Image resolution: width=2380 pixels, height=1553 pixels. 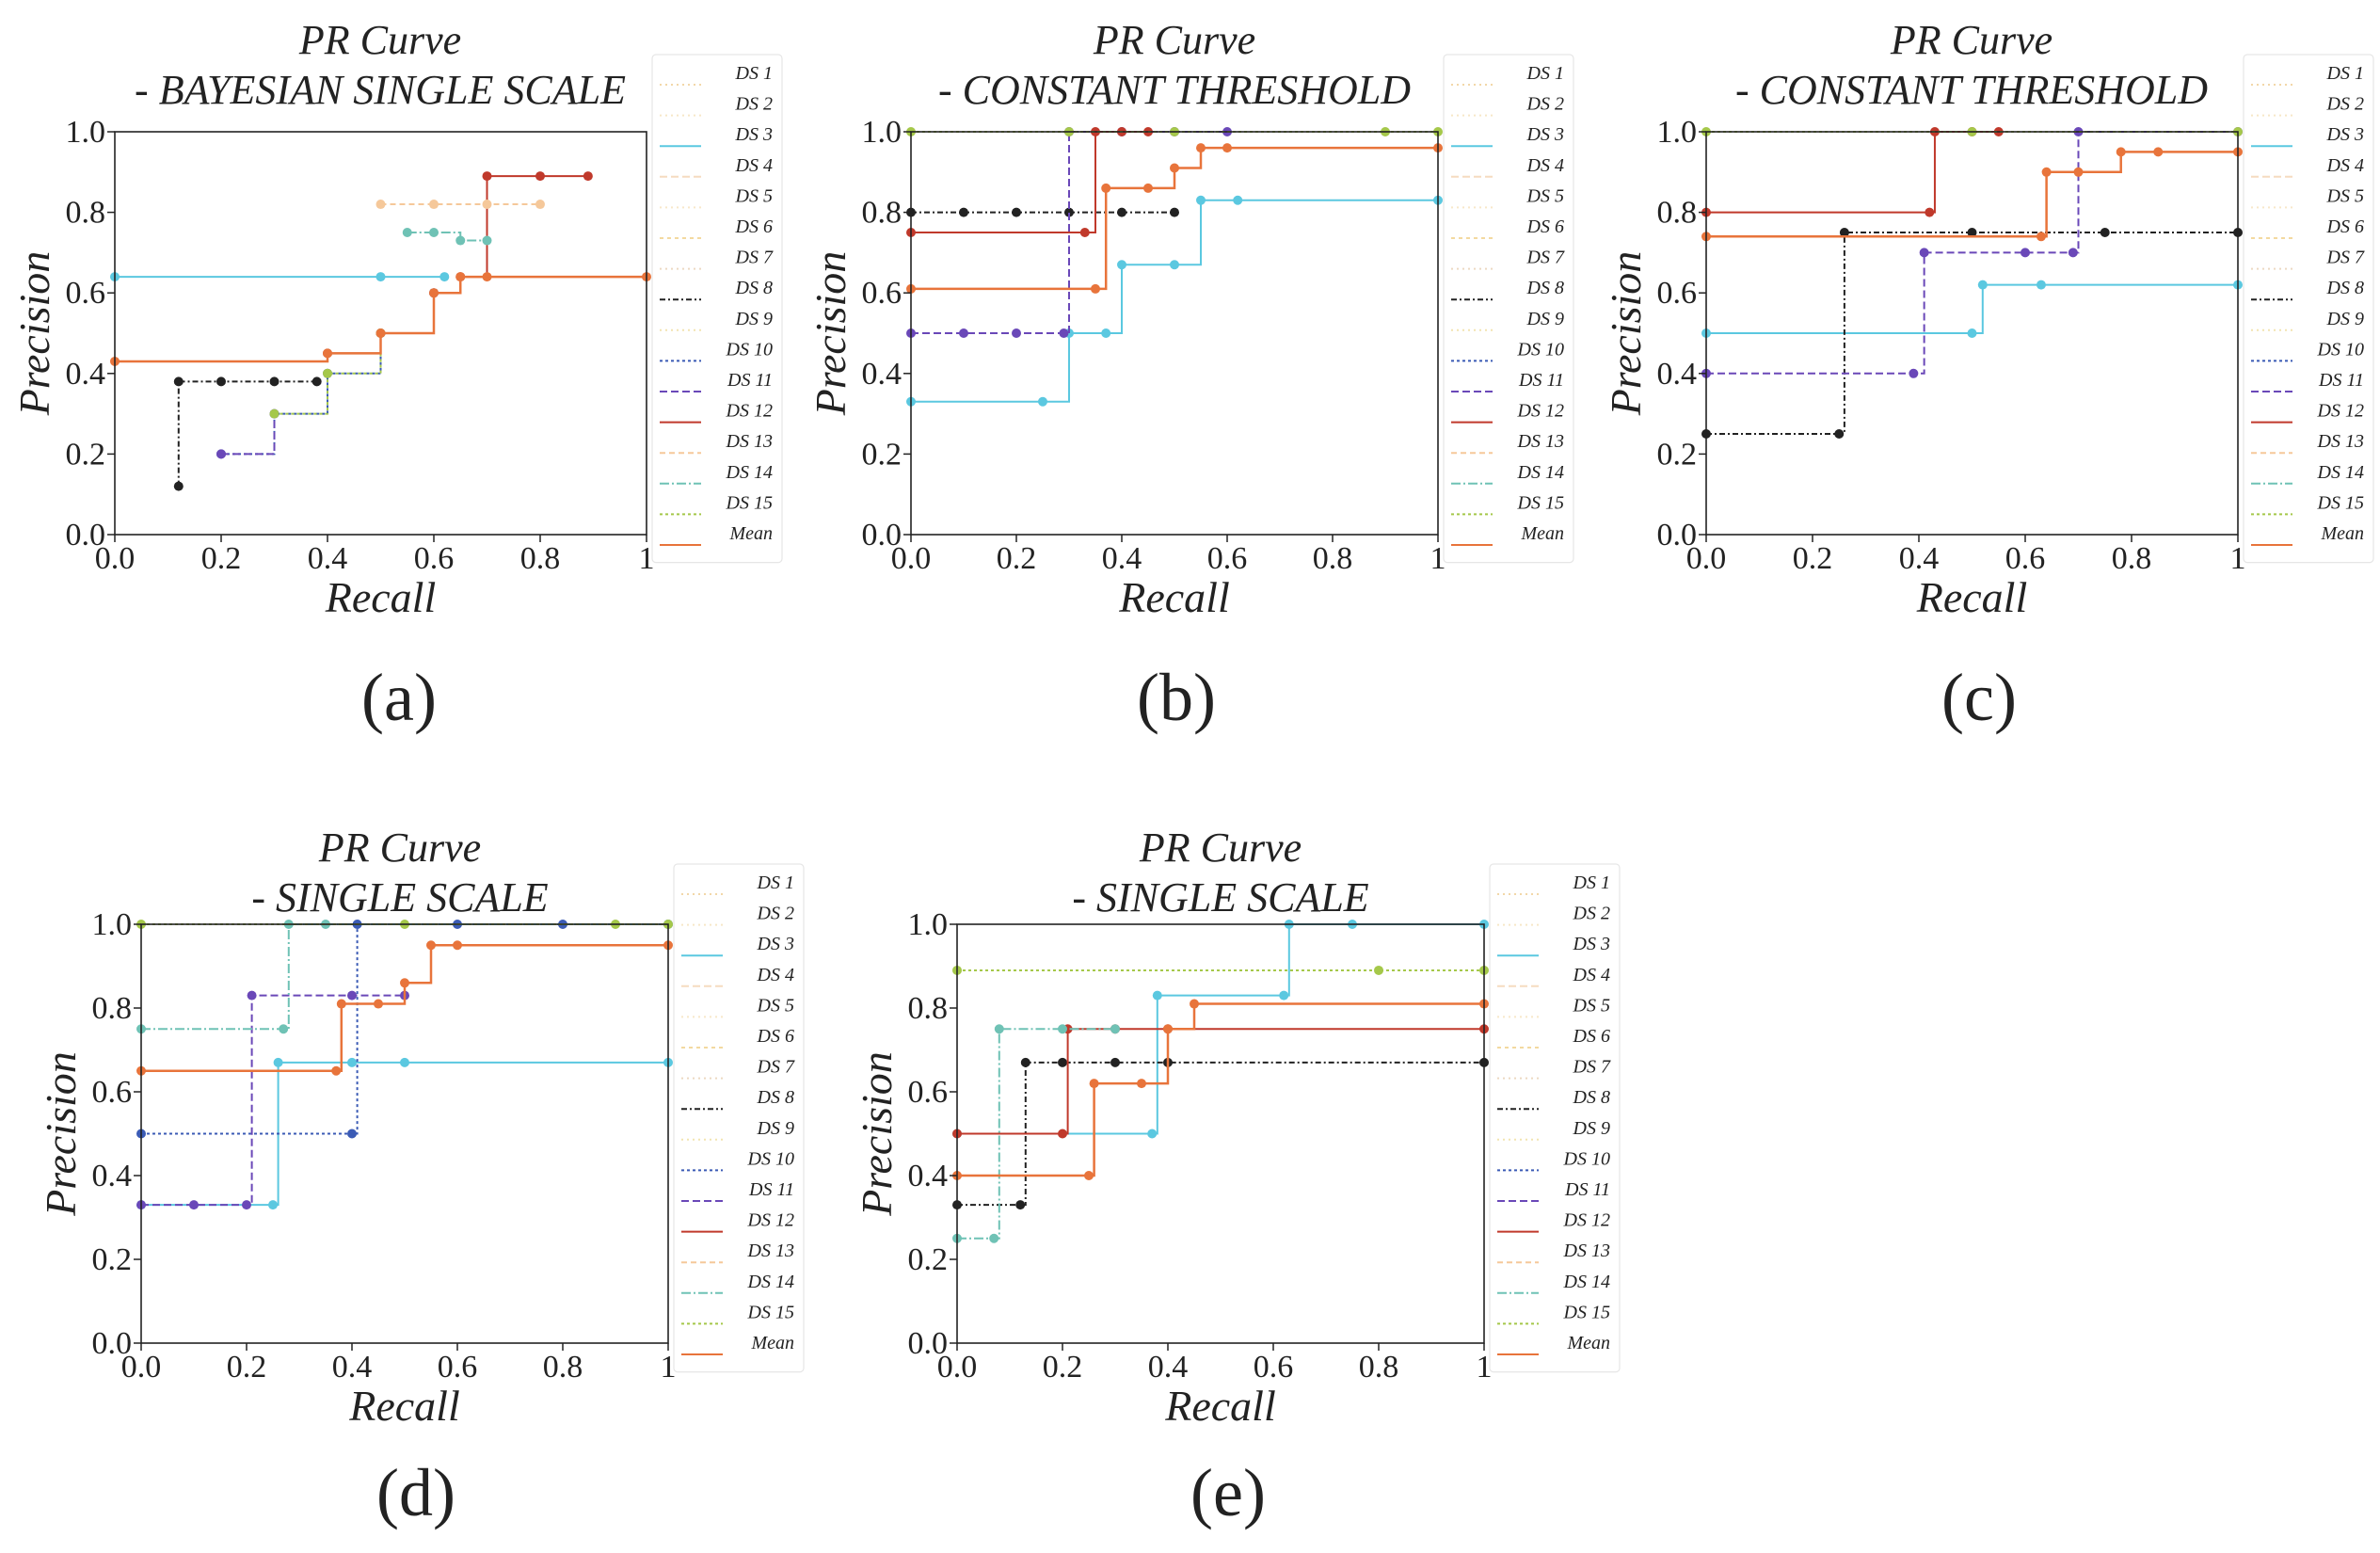 I want to click on y-tick-label: 1.0, so click(x=928, y=924).